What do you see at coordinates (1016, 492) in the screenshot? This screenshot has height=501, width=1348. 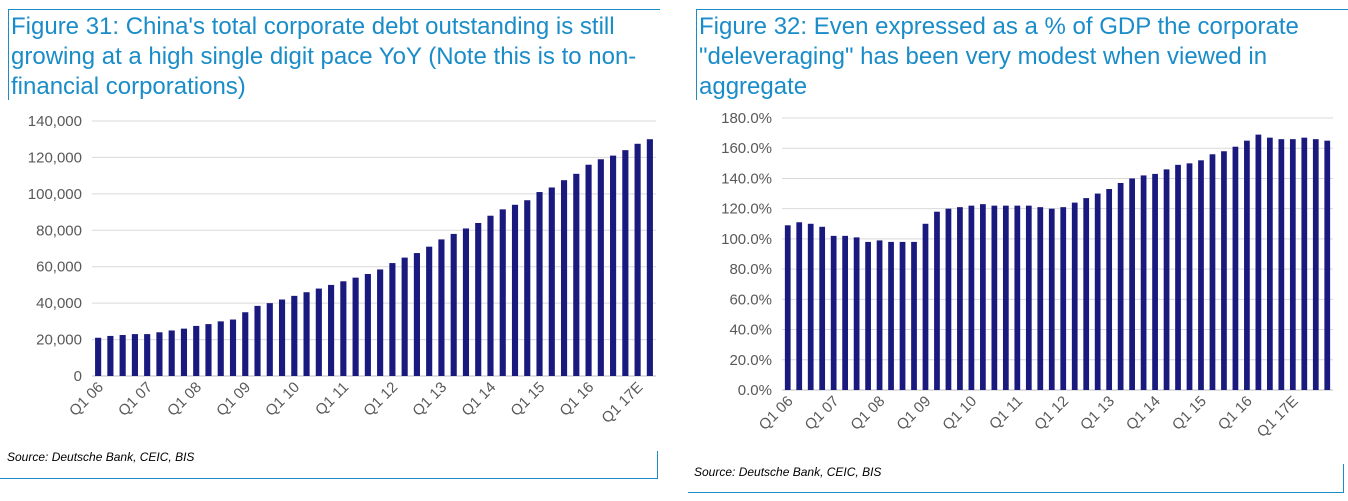 I see `frame-bottom-rule` at bounding box center [1016, 492].